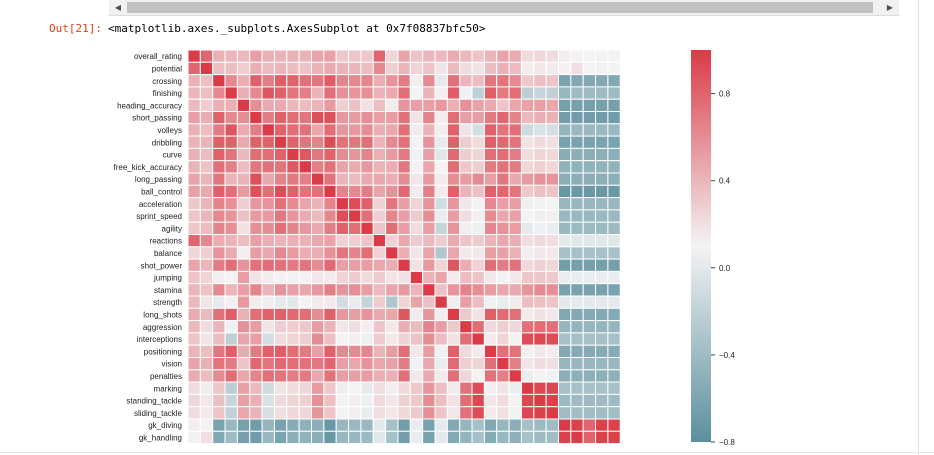  Describe the element at coordinates (890, 7) in the screenshot. I see `right-arrow-icon: ▶` at that location.